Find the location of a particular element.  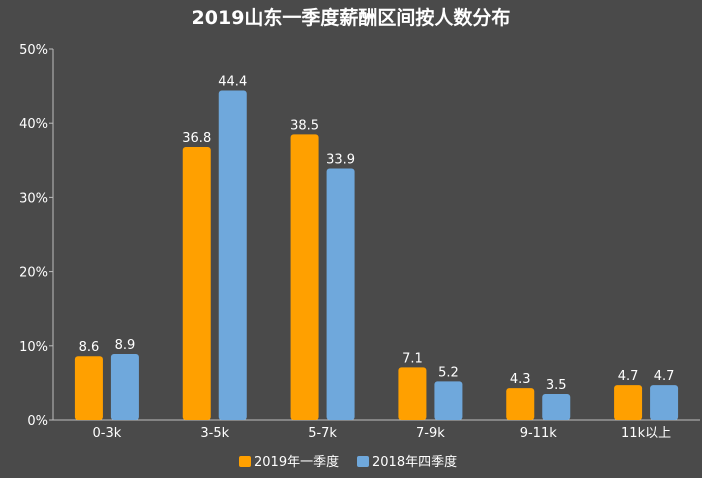

bar-s2-9-11k is located at coordinates (556, 407).